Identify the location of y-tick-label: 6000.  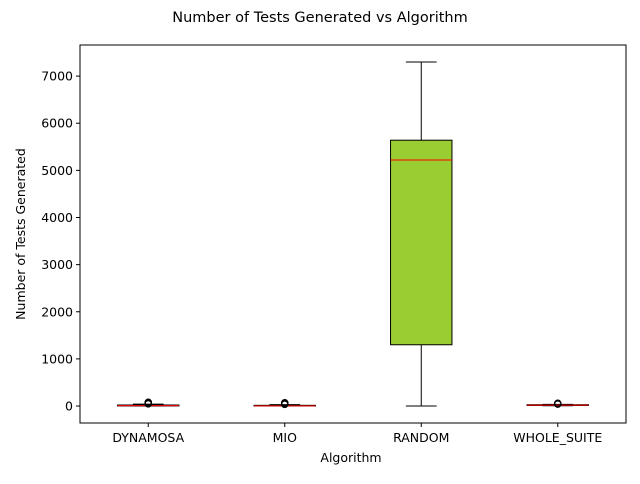
(57, 123).